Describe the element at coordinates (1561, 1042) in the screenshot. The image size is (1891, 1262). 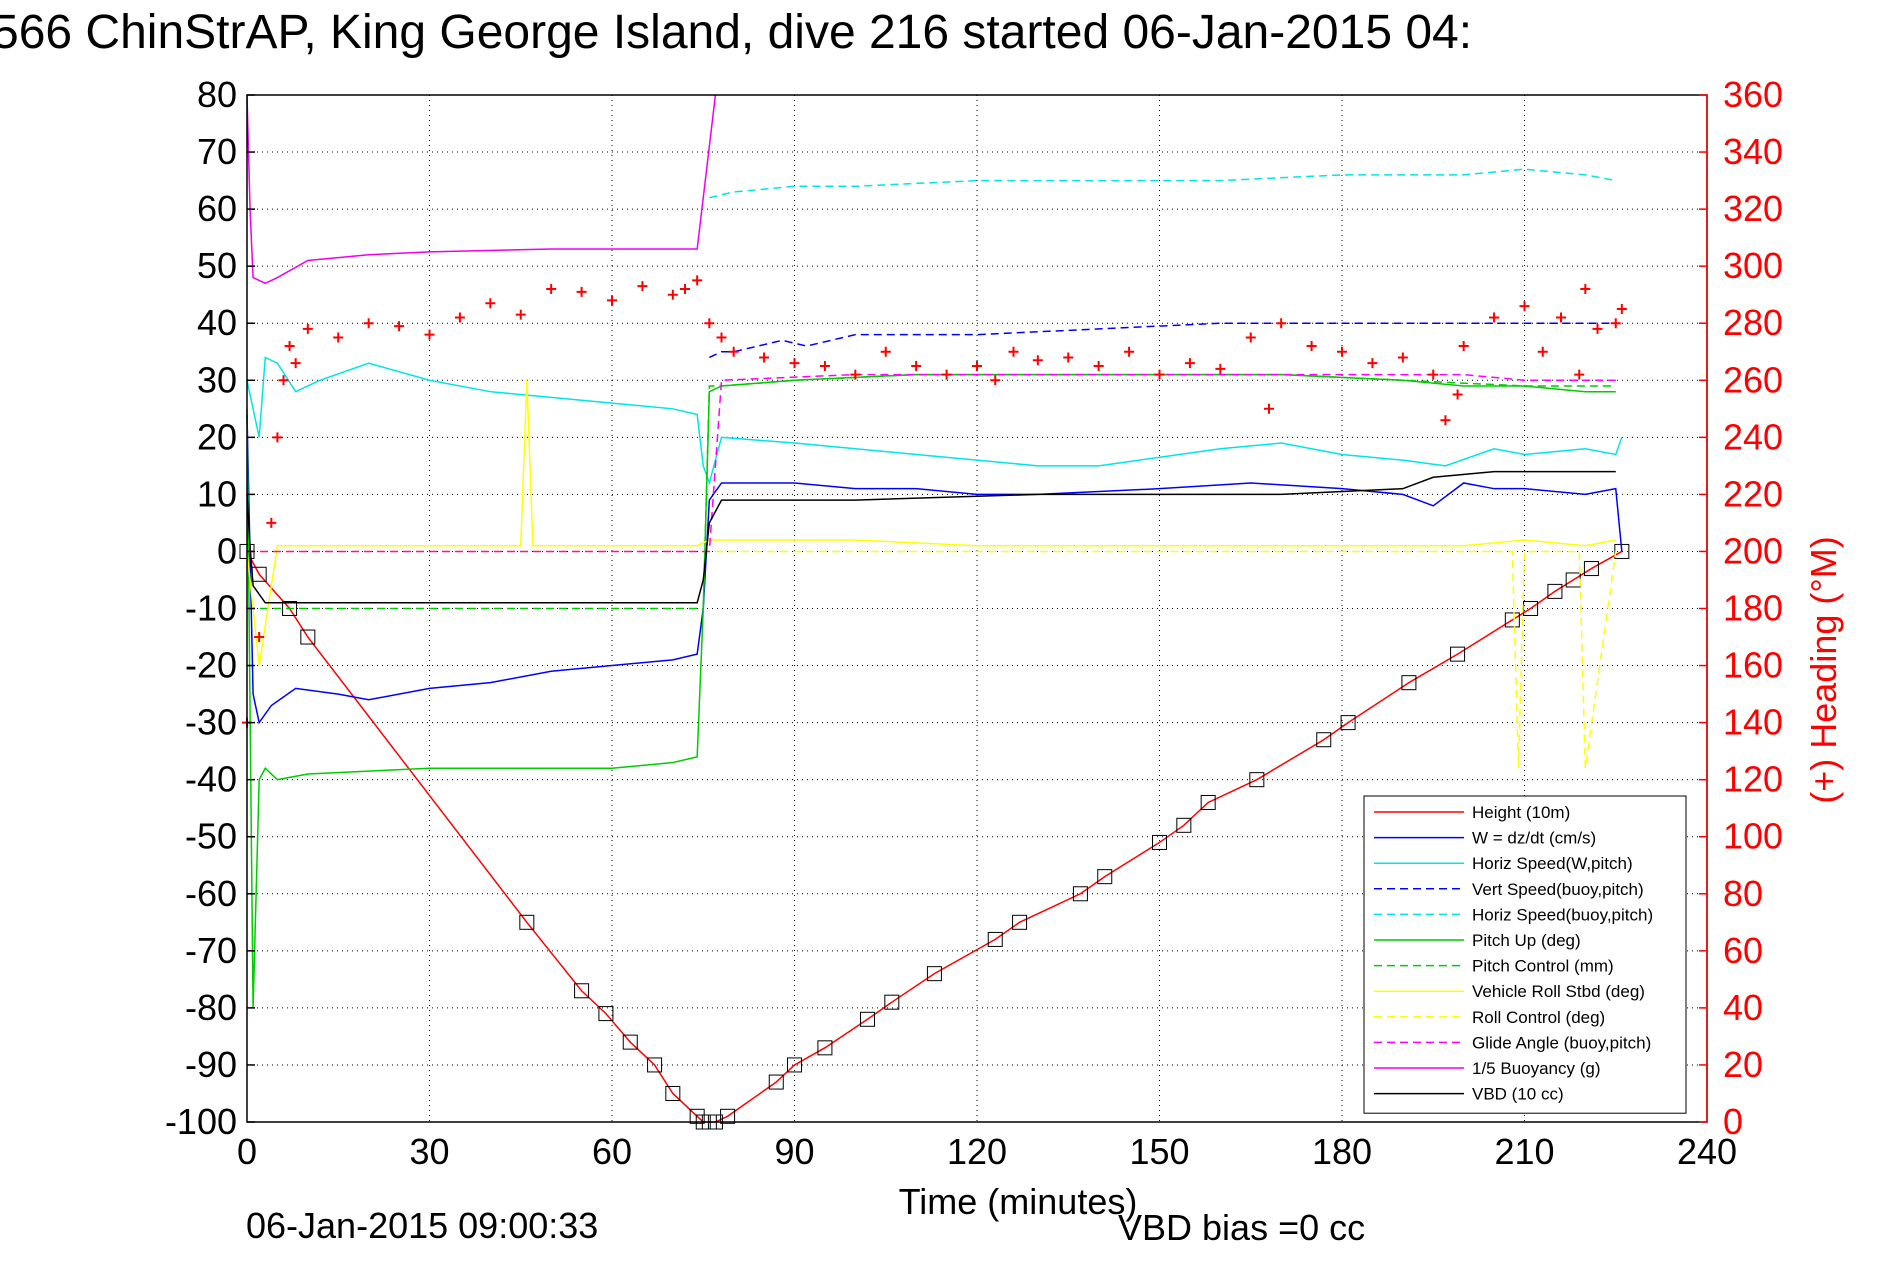
I see `legend-label: Glide Angle (buoy,pitch)` at that location.